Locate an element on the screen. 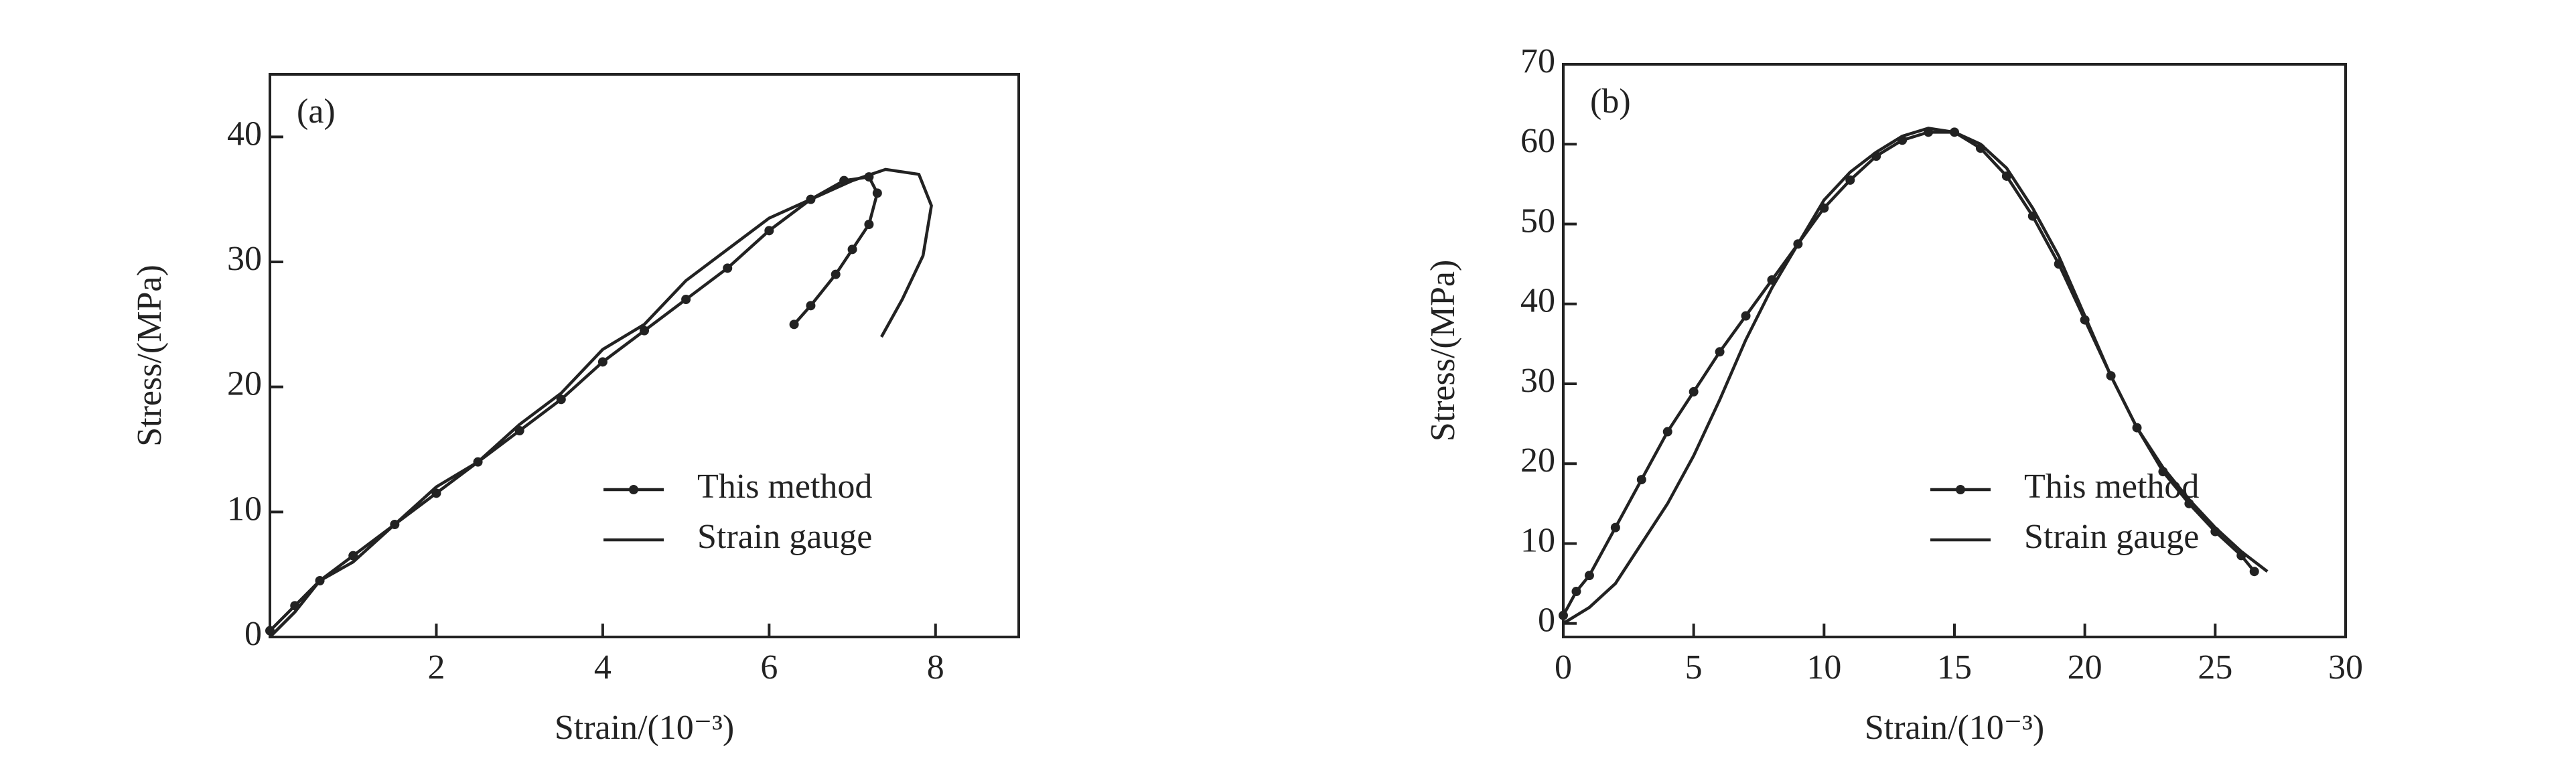  x-tick-label: 4 is located at coordinates (603, 667).